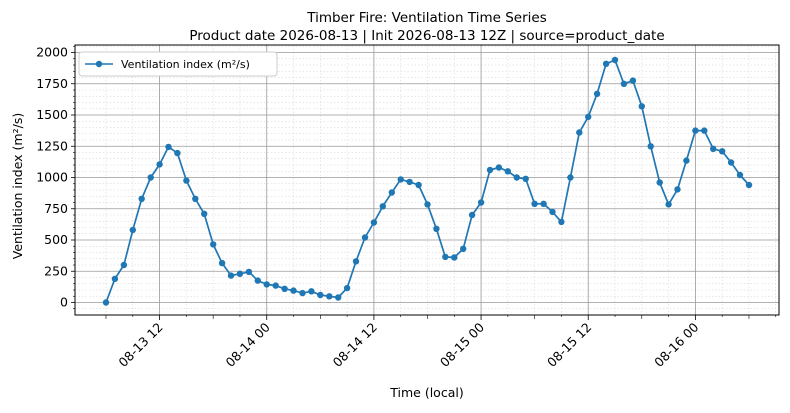 The image size is (790, 413). I want to click on y-tick-label: 1000, so click(52, 177).